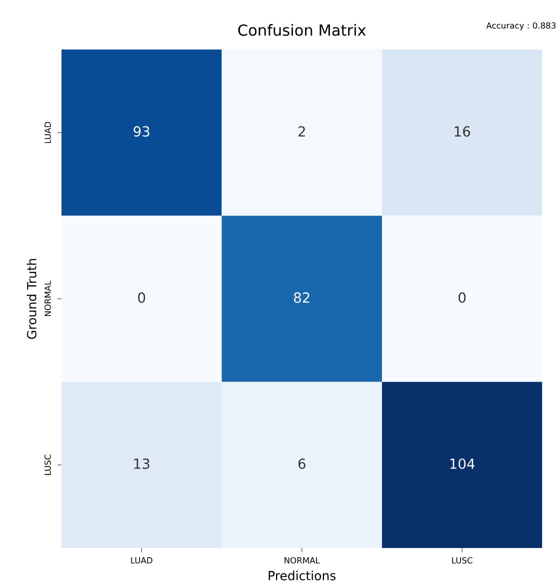 The height and width of the screenshot is (583, 559). Describe the element at coordinates (462, 131) in the screenshot. I see `data-label: 16` at that location.